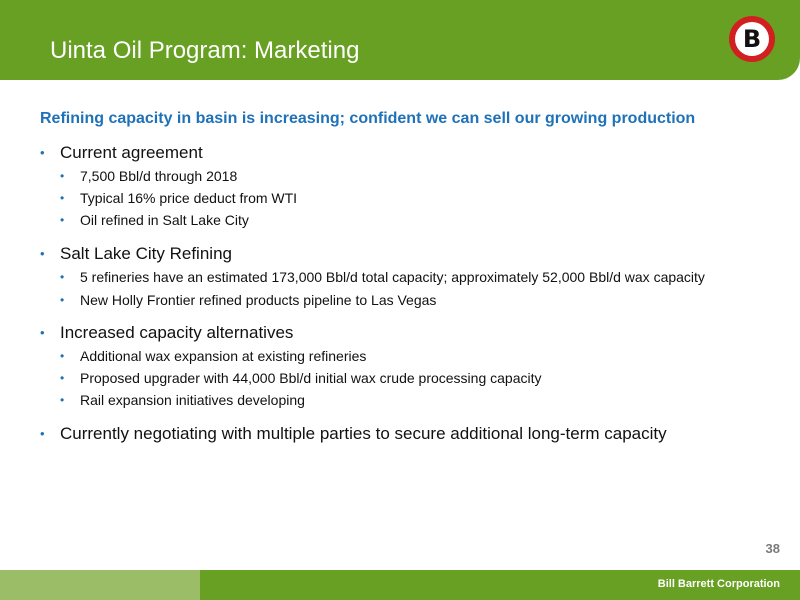 This screenshot has width=800, height=600. I want to click on logo-letter: B, so click(752, 39).